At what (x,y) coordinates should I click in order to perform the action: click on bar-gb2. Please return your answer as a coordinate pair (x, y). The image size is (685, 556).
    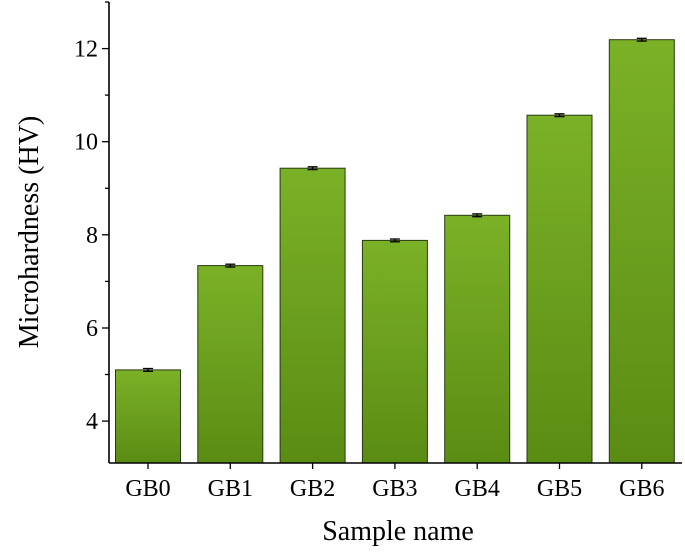
    Looking at the image, I should click on (312, 315).